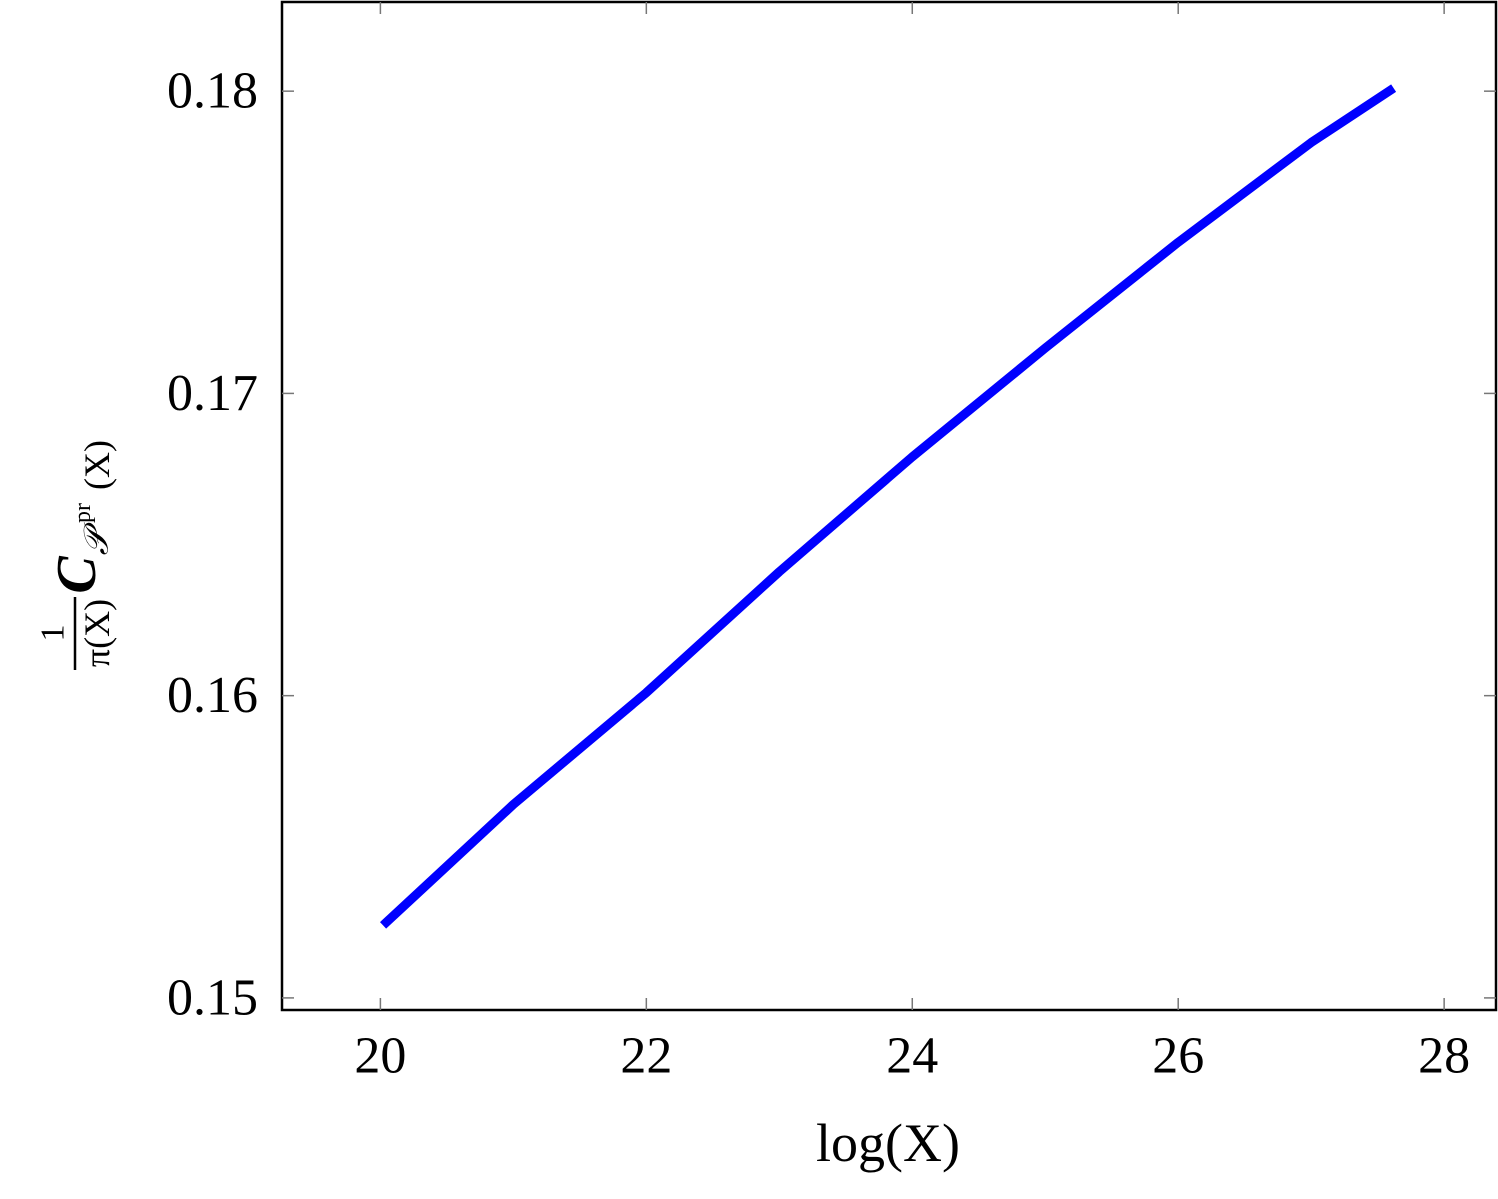  Describe the element at coordinates (212, 695) in the screenshot. I see `y-tick-label: 0.16` at that location.